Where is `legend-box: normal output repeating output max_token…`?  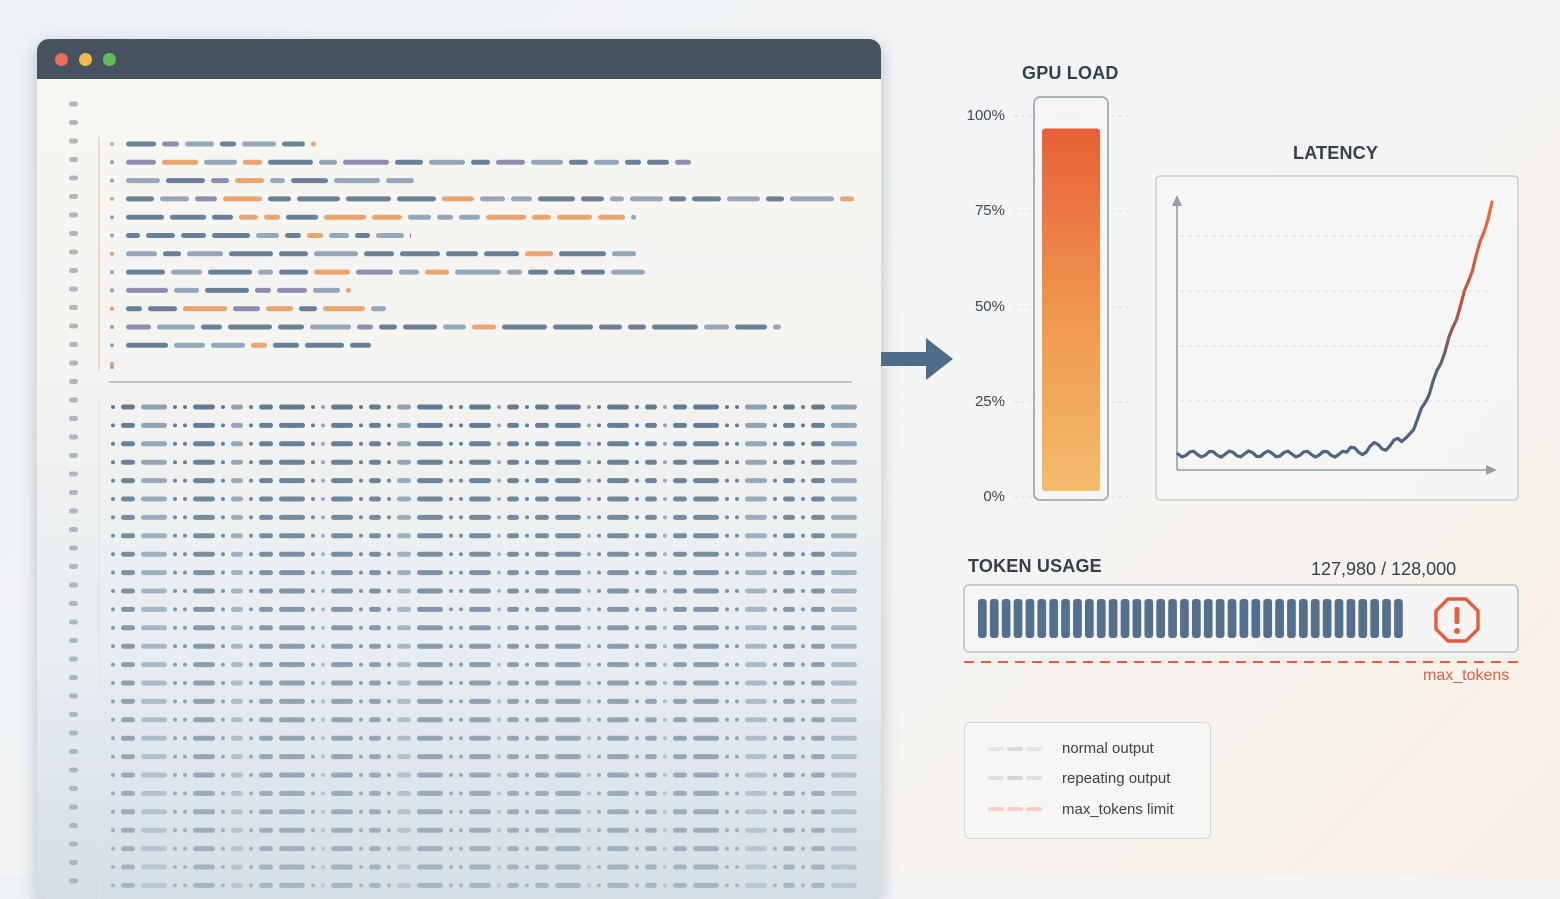
legend-box: normal output repeating output max_token… is located at coordinates (1087, 780).